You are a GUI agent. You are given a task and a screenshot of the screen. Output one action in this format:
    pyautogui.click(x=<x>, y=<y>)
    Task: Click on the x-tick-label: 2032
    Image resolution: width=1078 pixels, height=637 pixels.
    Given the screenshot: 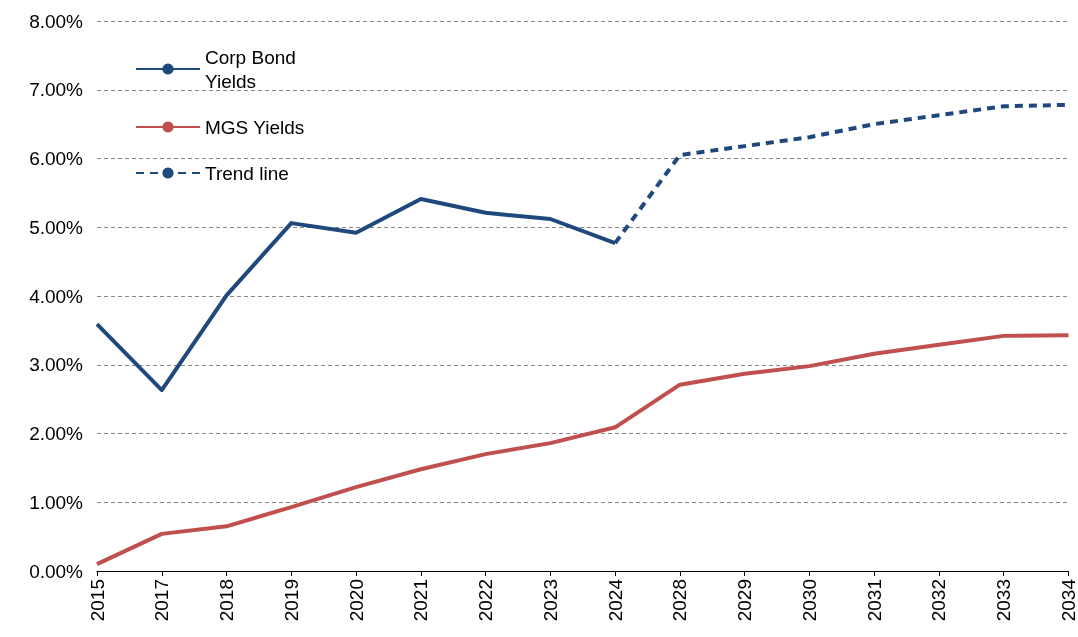 What is the action you would take?
    pyautogui.click(x=939, y=600)
    